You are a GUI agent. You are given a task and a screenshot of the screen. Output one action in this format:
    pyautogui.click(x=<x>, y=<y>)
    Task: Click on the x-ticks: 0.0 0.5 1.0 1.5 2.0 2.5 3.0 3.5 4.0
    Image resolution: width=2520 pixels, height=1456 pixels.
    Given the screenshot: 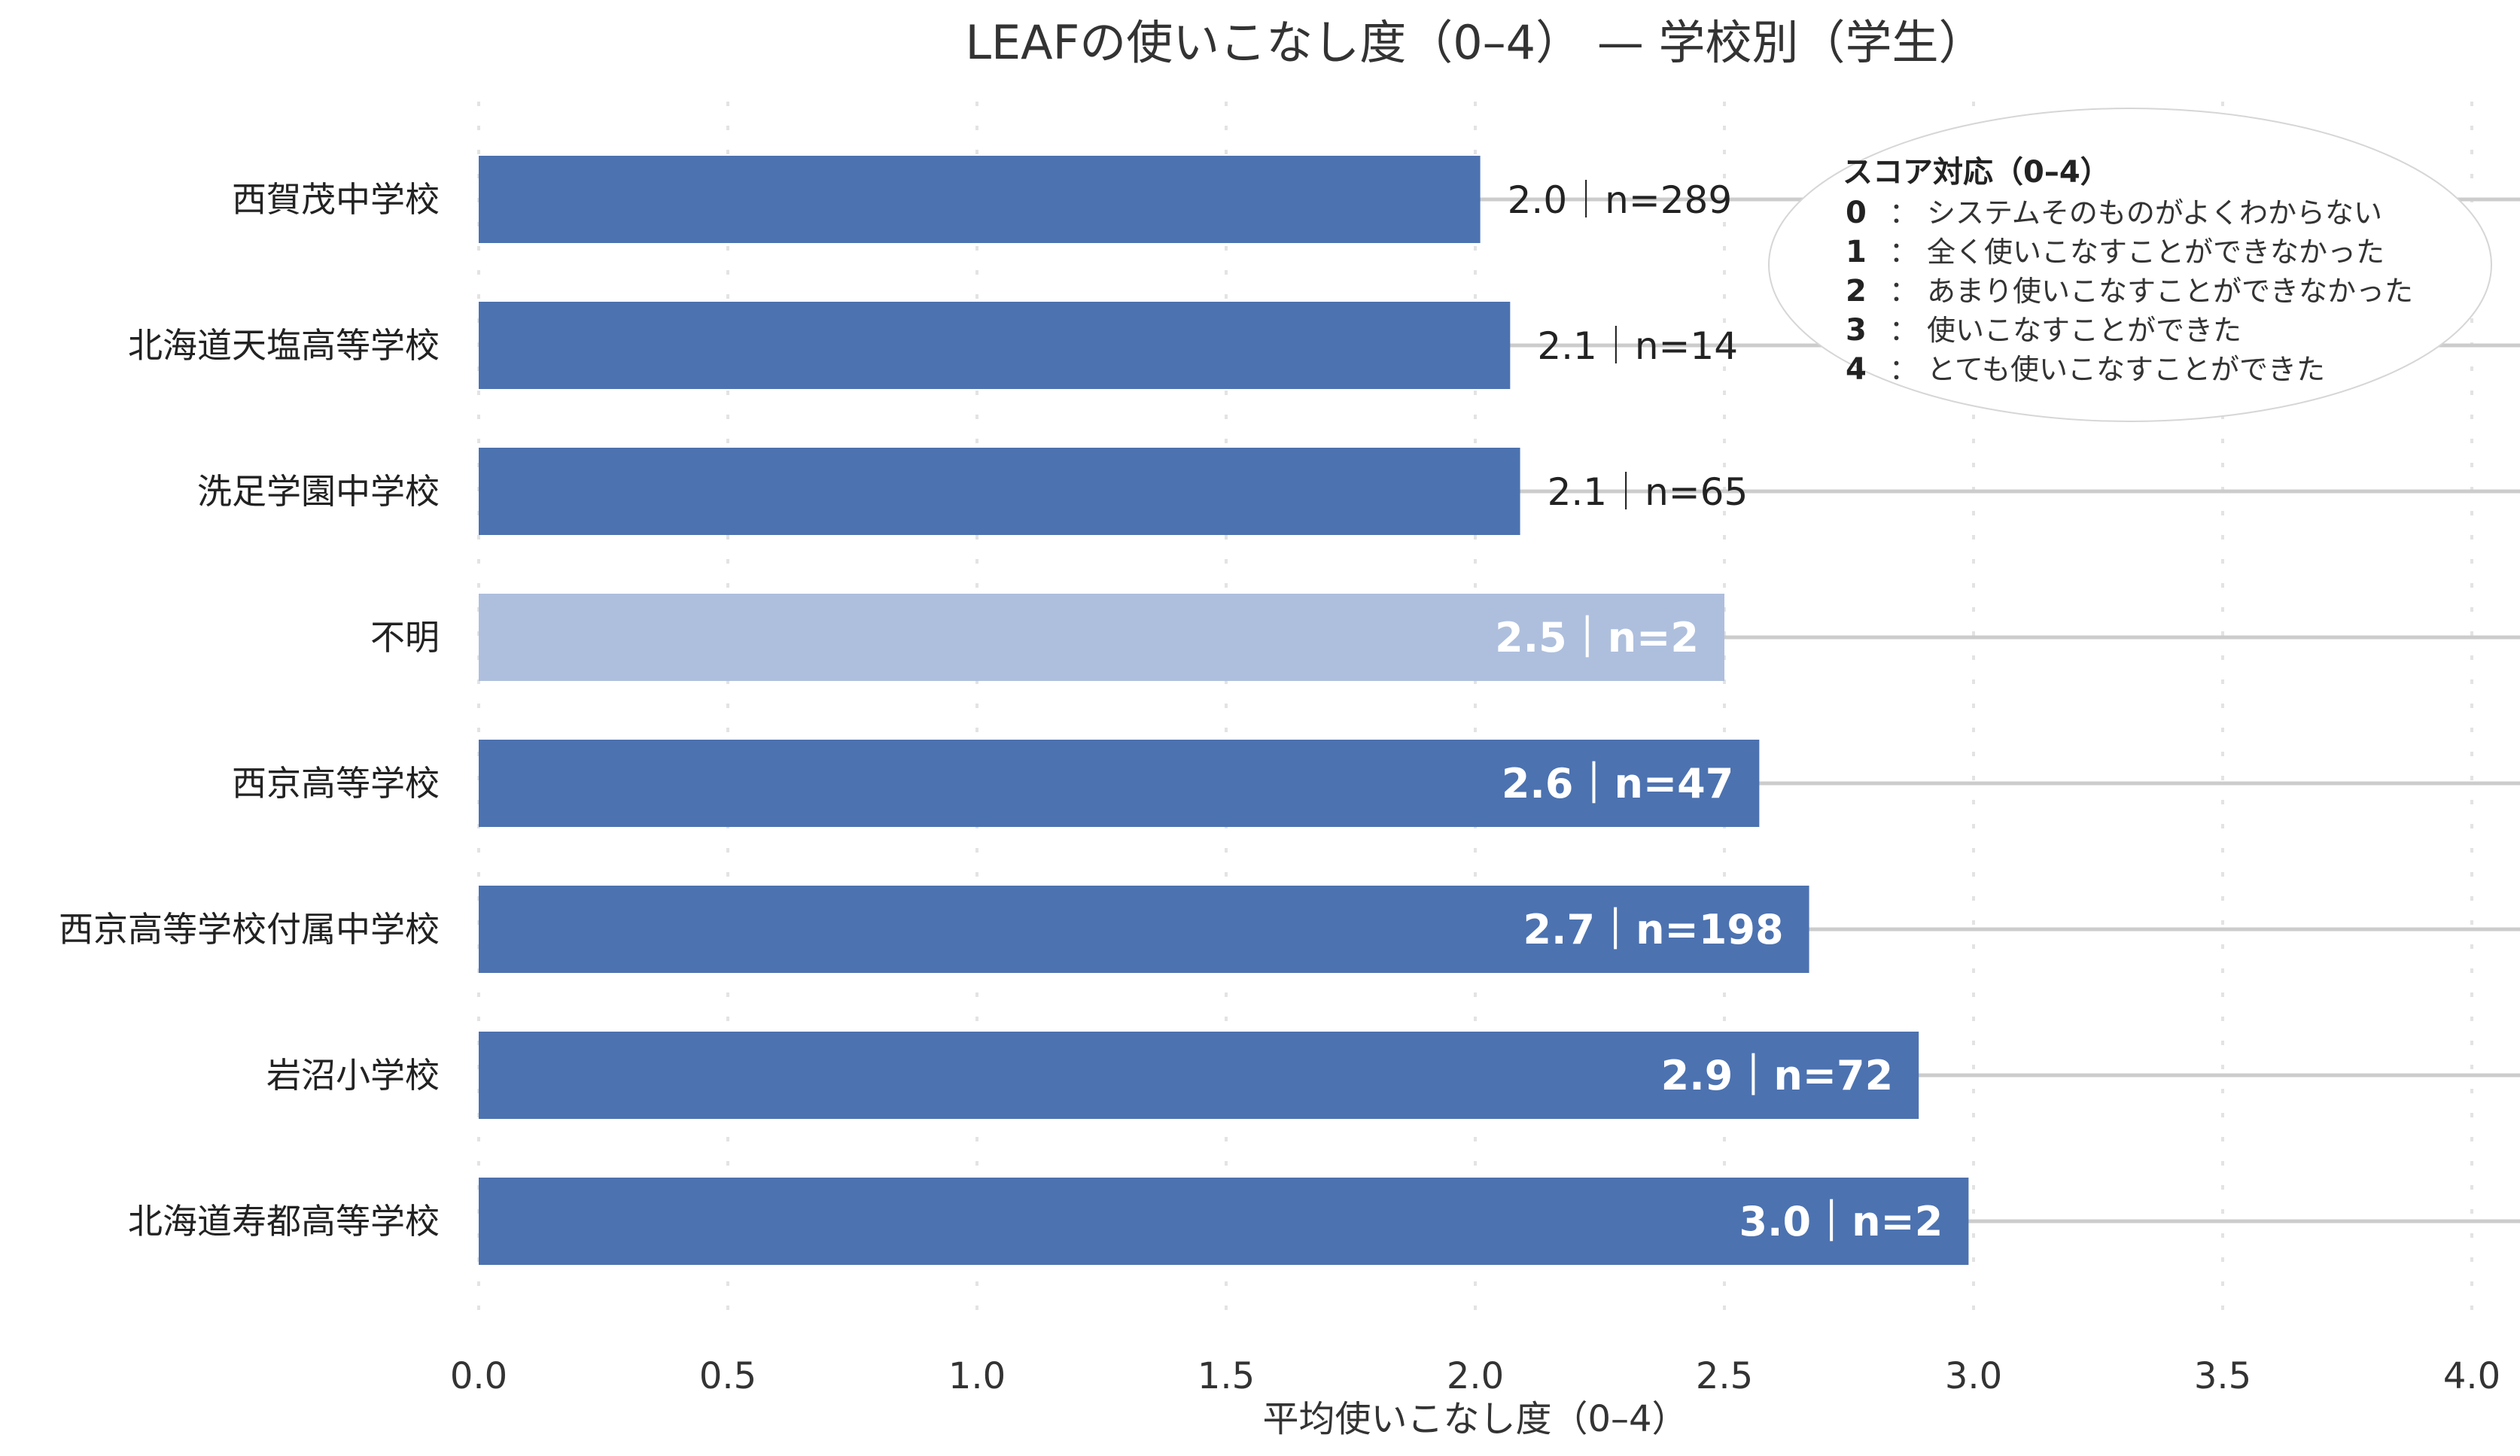 What is the action you would take?
    pyautogui.click(x=1475, y=1376)
    